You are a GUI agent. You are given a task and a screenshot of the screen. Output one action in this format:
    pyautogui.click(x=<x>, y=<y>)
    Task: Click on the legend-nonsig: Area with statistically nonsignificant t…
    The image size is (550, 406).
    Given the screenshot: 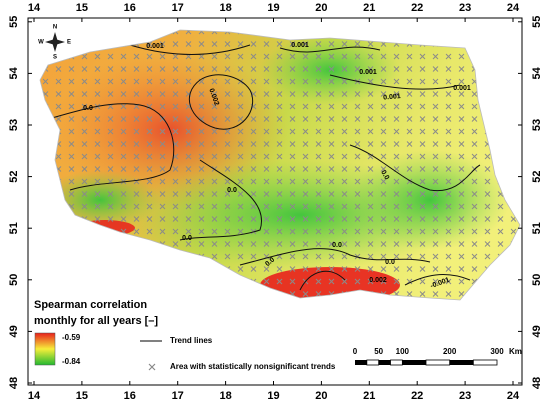 What is the action you would take?
    pyautogui.click(x=253, y=366)
    